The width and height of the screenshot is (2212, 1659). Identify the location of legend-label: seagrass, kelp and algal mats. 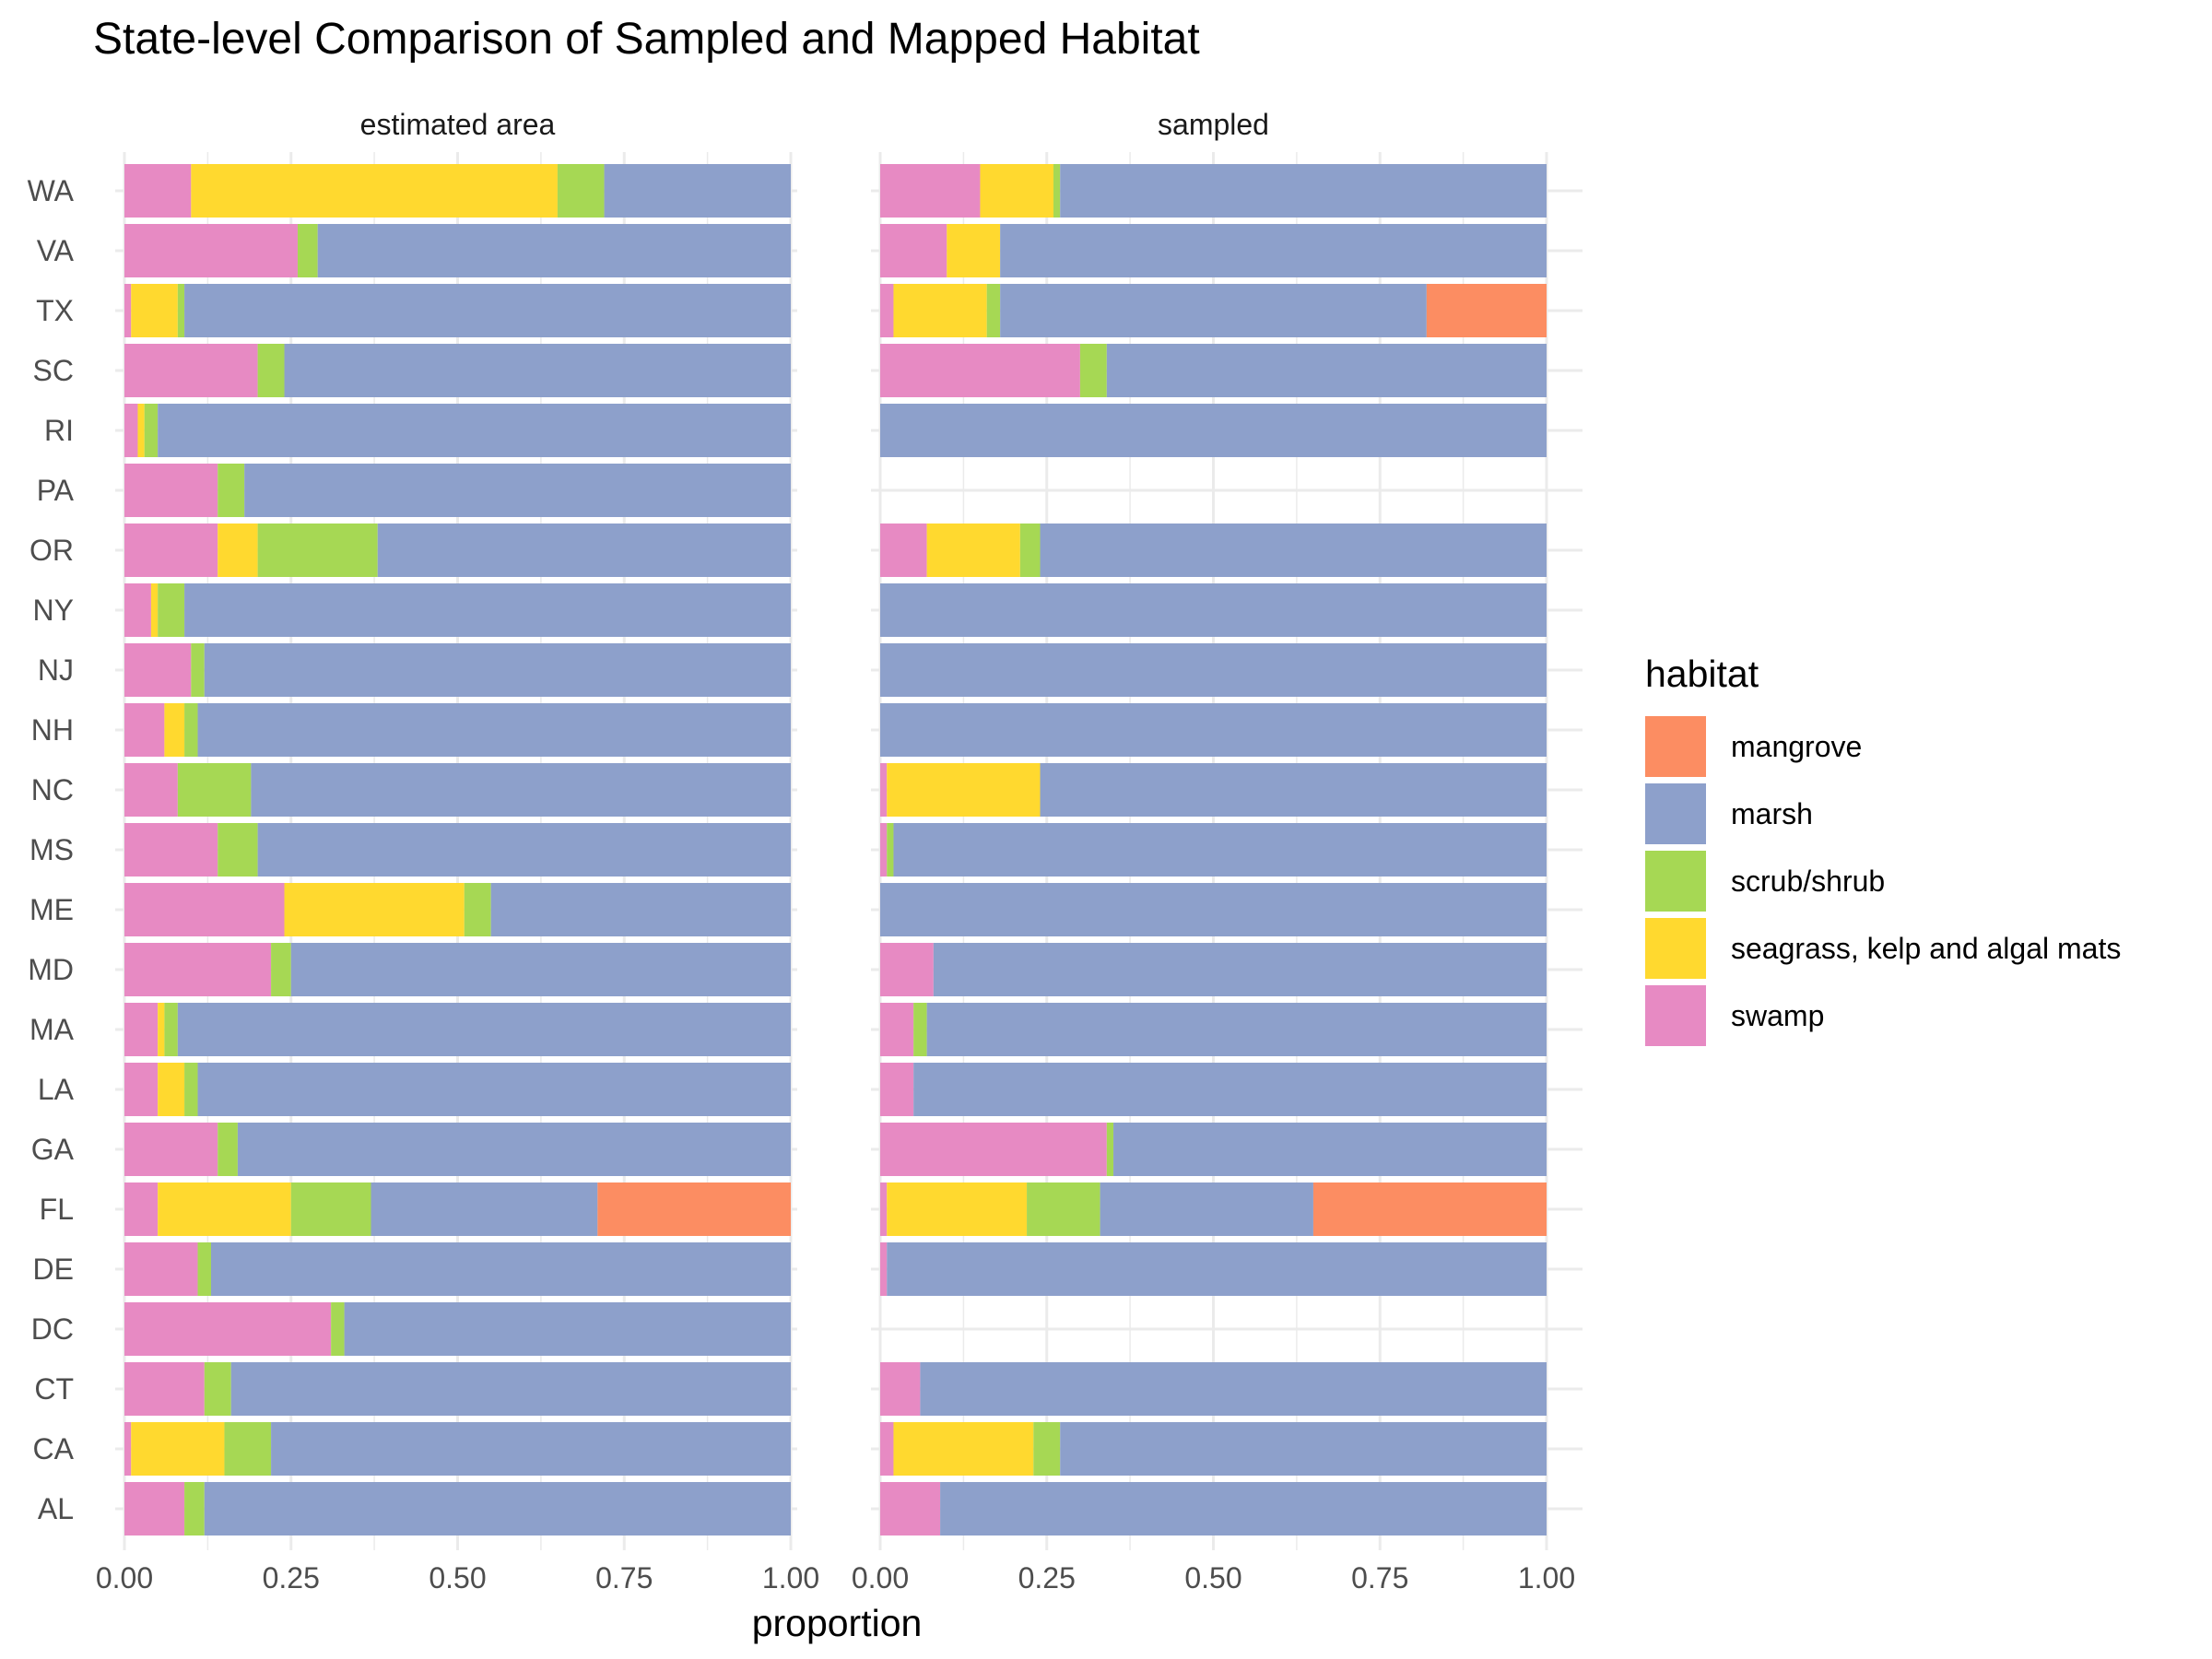
(1926, 948).